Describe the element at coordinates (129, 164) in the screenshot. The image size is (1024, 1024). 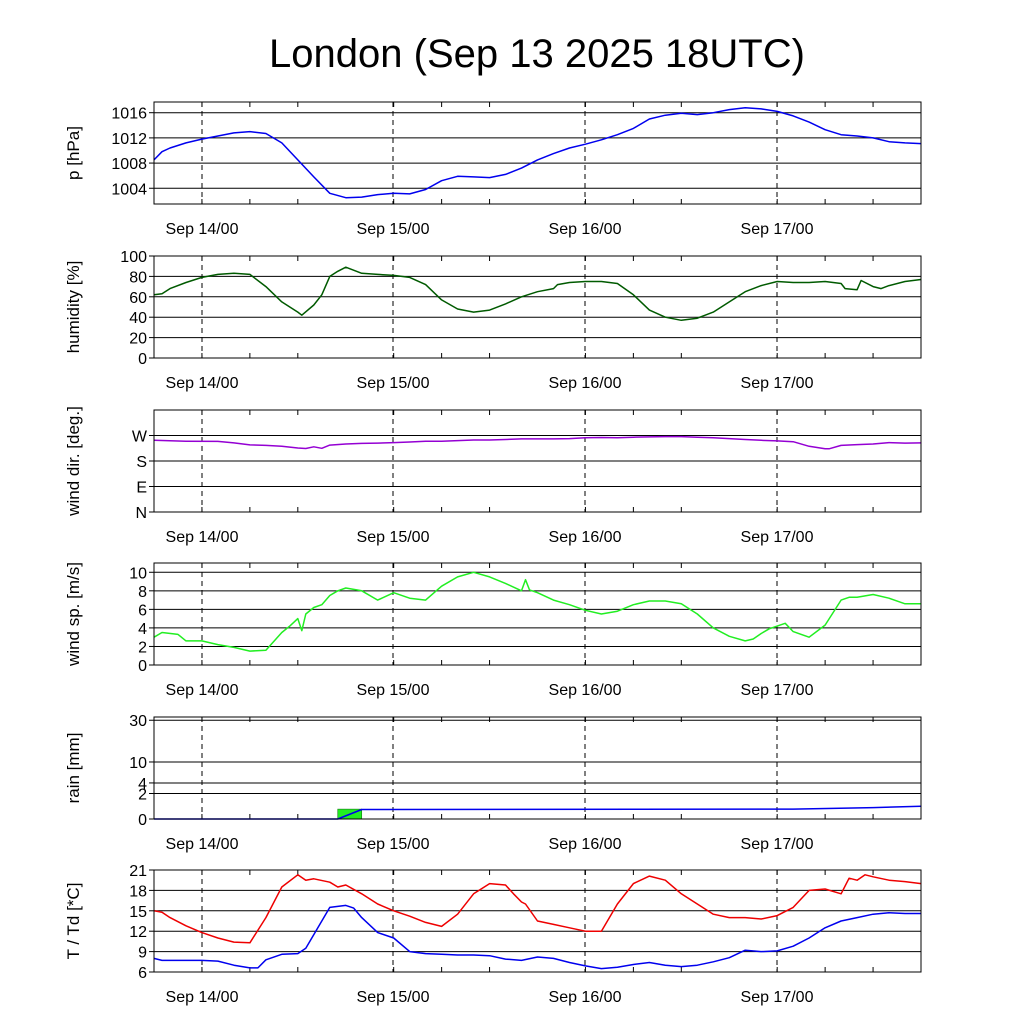
I see `y-tick-label: 1008` at that location.